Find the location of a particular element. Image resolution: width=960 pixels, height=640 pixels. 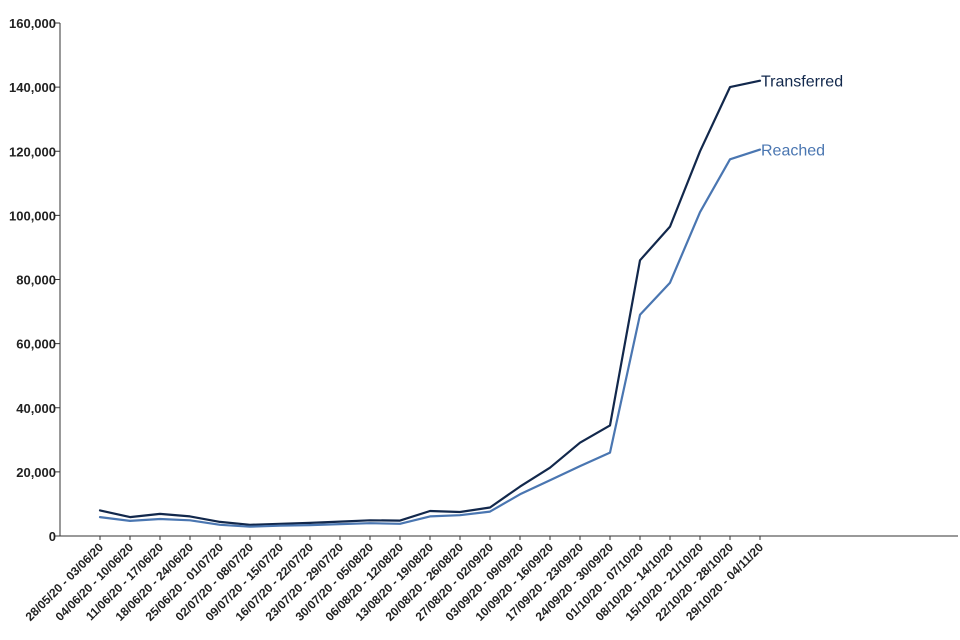

y-tick-label: 0 is located at coordinates (52, 536).